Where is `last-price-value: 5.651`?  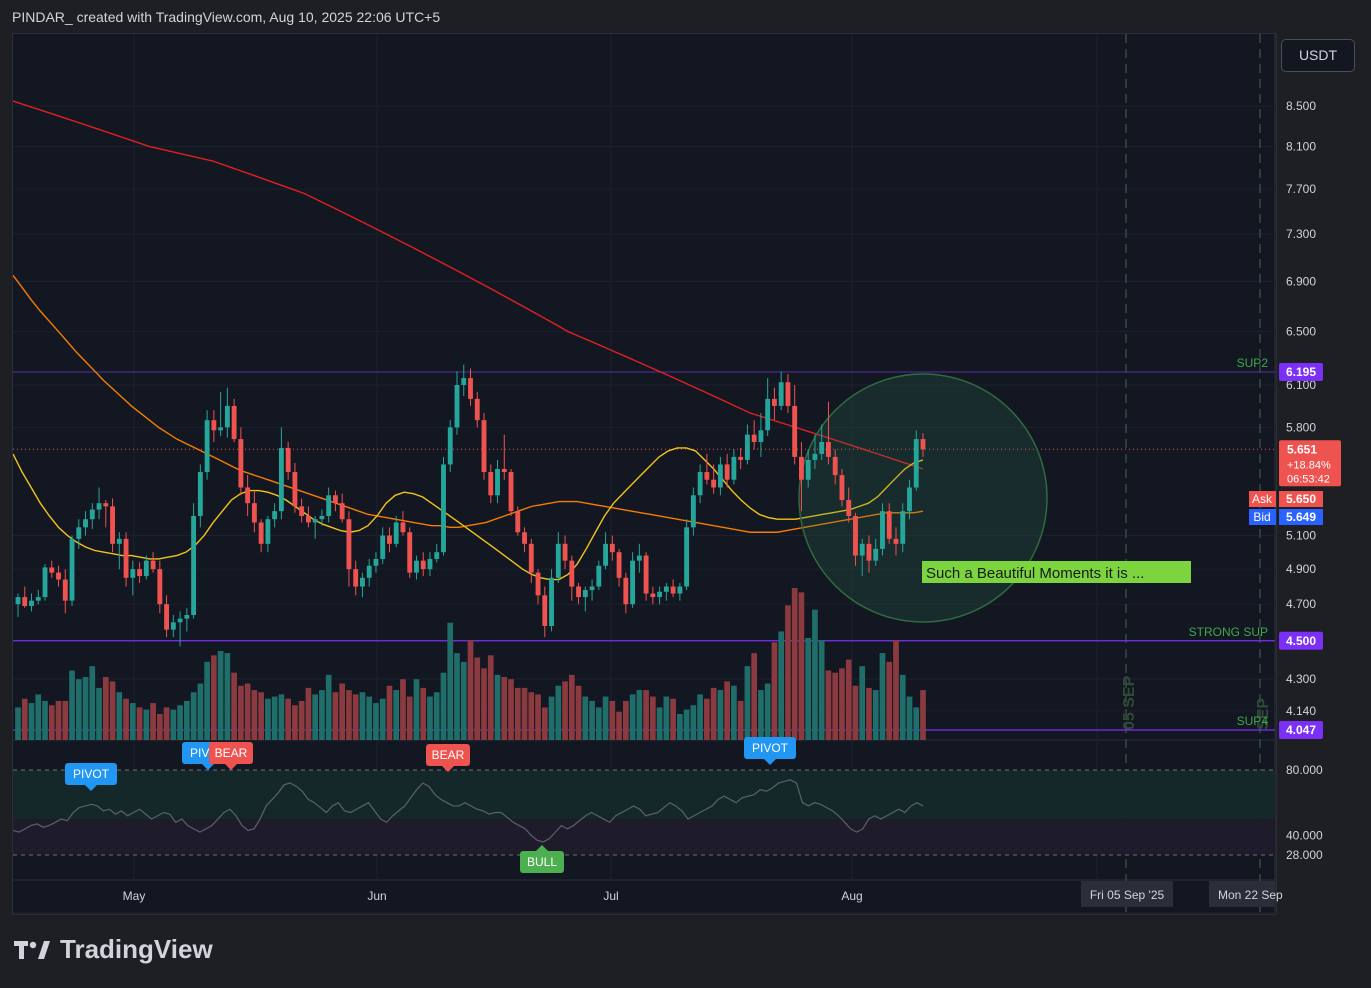
last-price-value: 5.651 is located at coordinates (1302, 449).